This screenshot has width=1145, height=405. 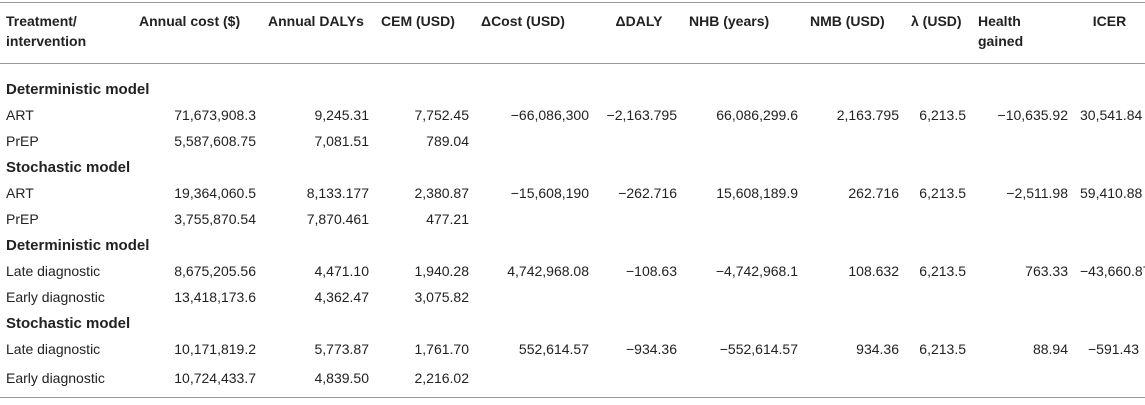 I want to click on cell-nhb: 15,608,189.9, so click(x=757, y=193).